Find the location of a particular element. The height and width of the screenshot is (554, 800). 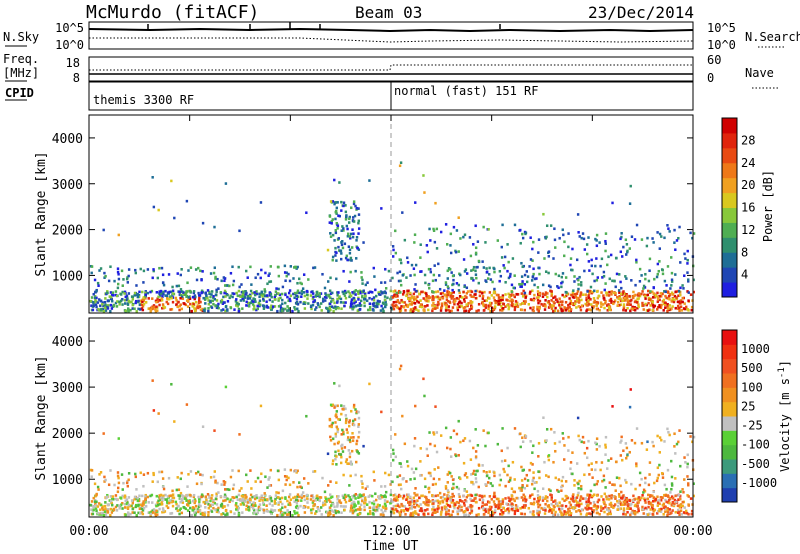

velocity-colorbar-label-sup: -1 is located at coordinates (782, 372).